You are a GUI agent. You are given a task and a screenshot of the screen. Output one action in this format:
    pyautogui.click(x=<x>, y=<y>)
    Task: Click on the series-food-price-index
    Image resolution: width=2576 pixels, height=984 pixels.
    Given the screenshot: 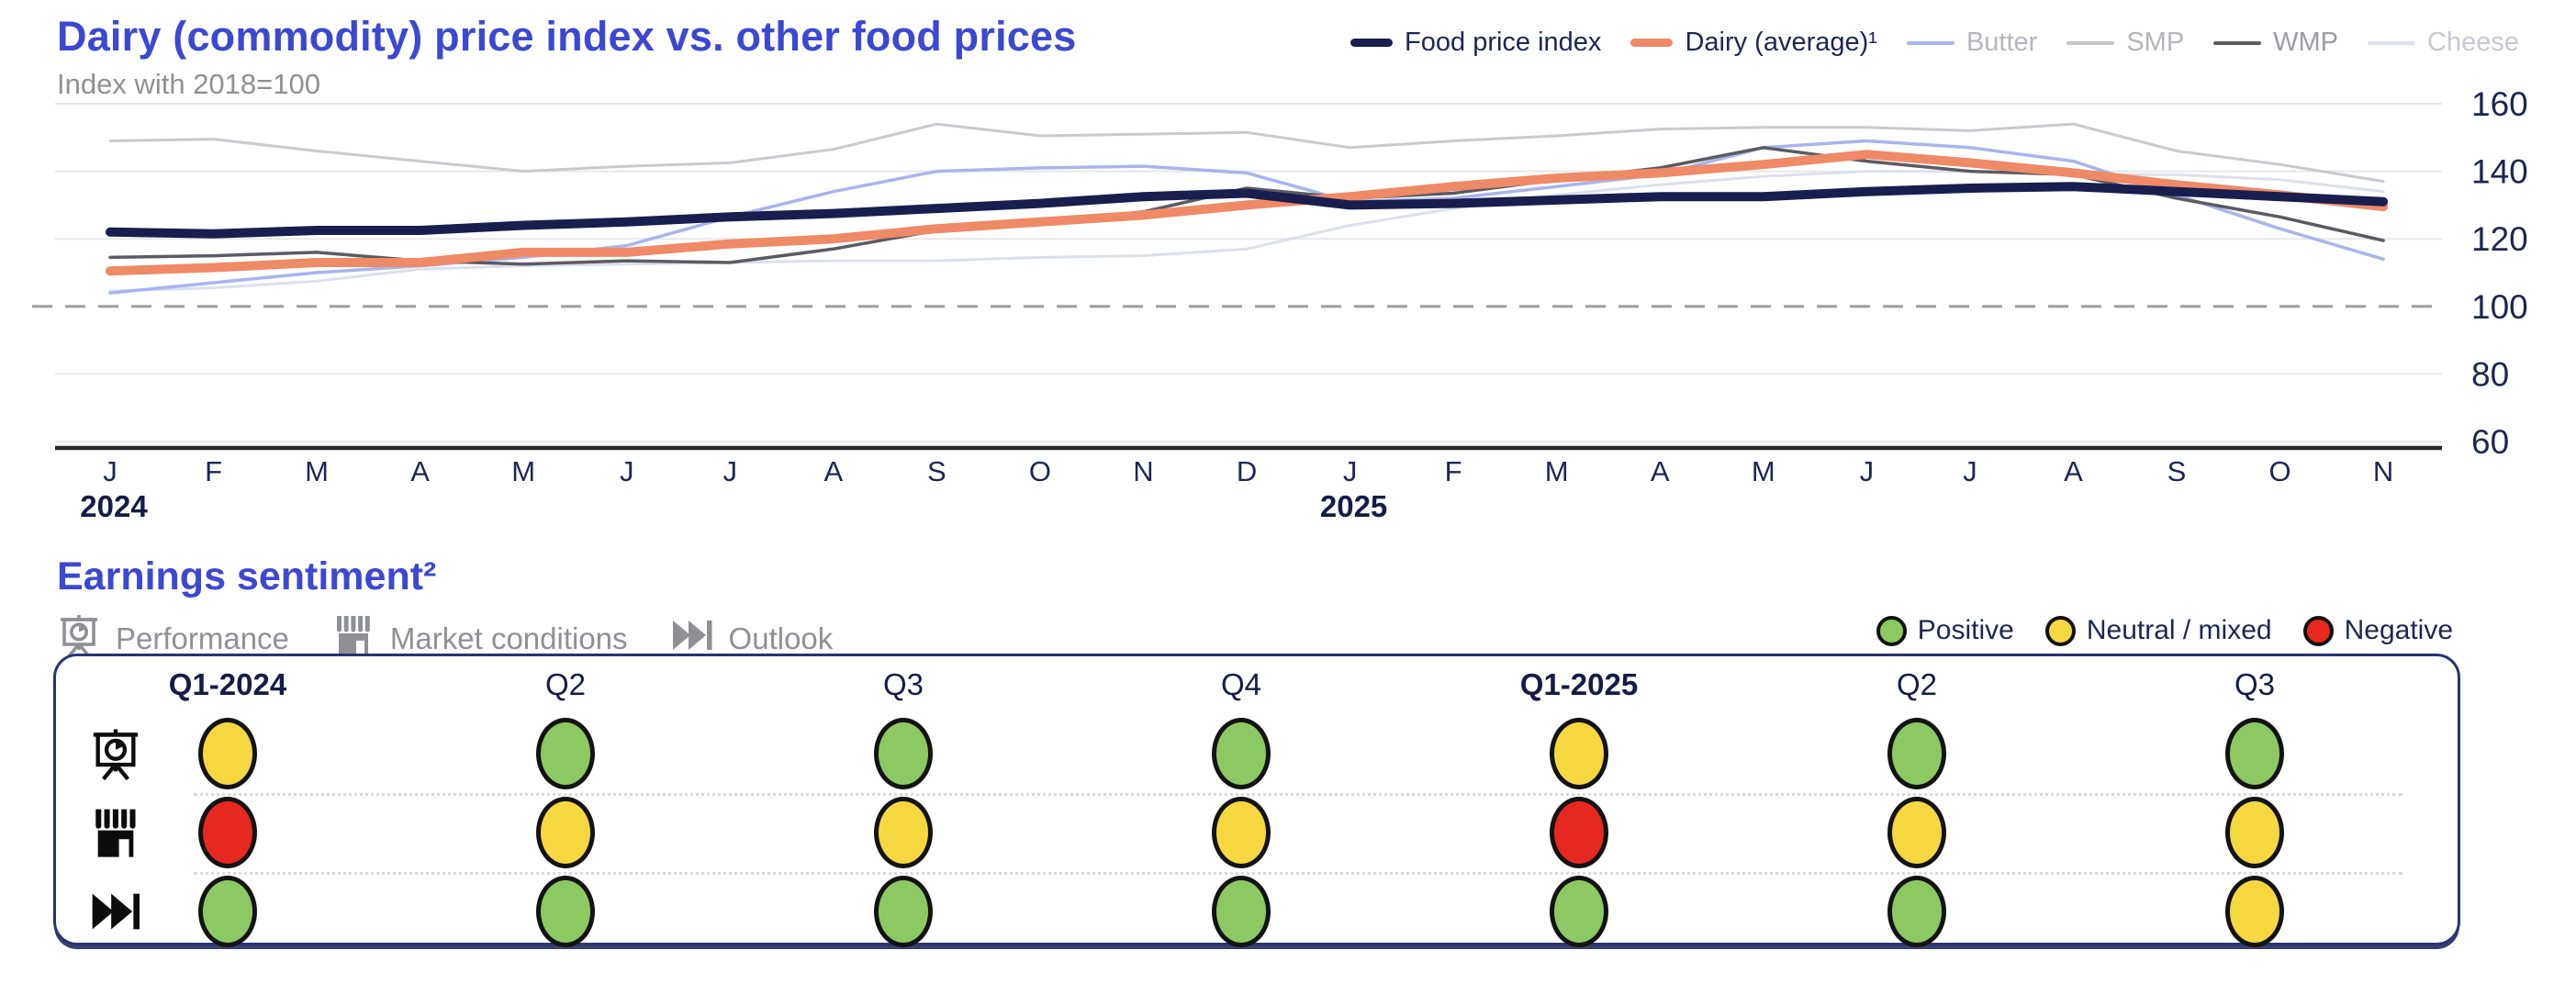 What is the action you would take?
    pyautogui.click(x=1247, y=210)
    